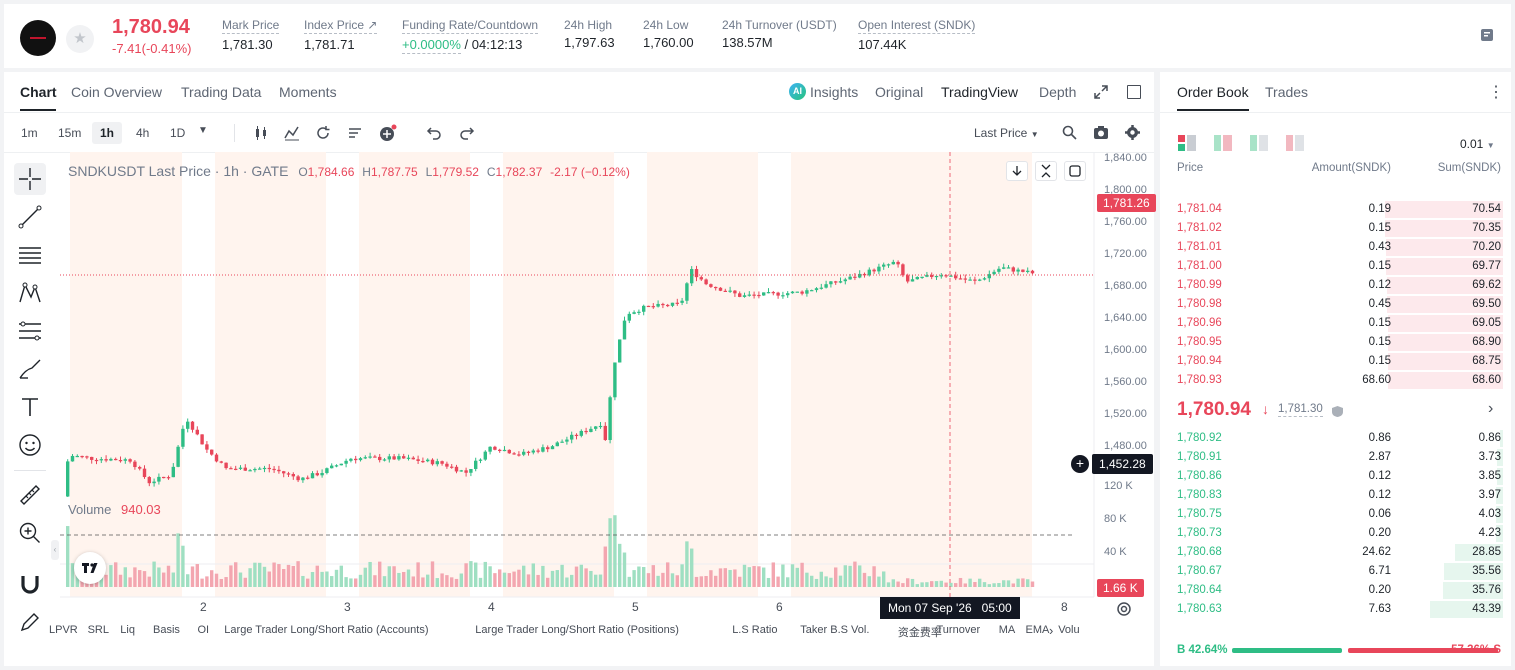 This screenshot has width=1515, height=670. What do you see at coordinates (1080, 464) in the screenshot?
I see `add-order-plus-icon: +` at bounding box center [1080, 464].